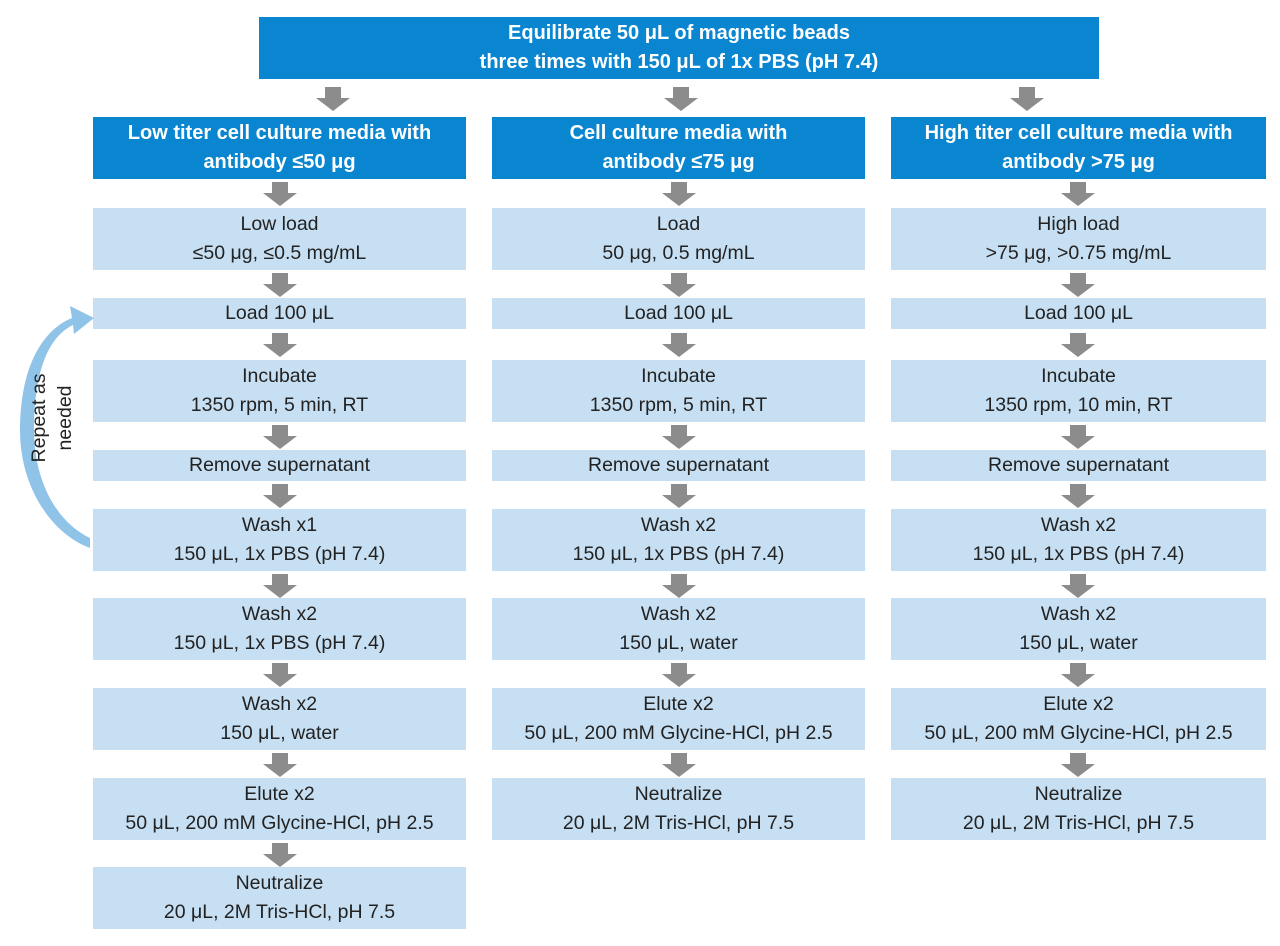  I want to click on step-title: Load, so click(678, 224).